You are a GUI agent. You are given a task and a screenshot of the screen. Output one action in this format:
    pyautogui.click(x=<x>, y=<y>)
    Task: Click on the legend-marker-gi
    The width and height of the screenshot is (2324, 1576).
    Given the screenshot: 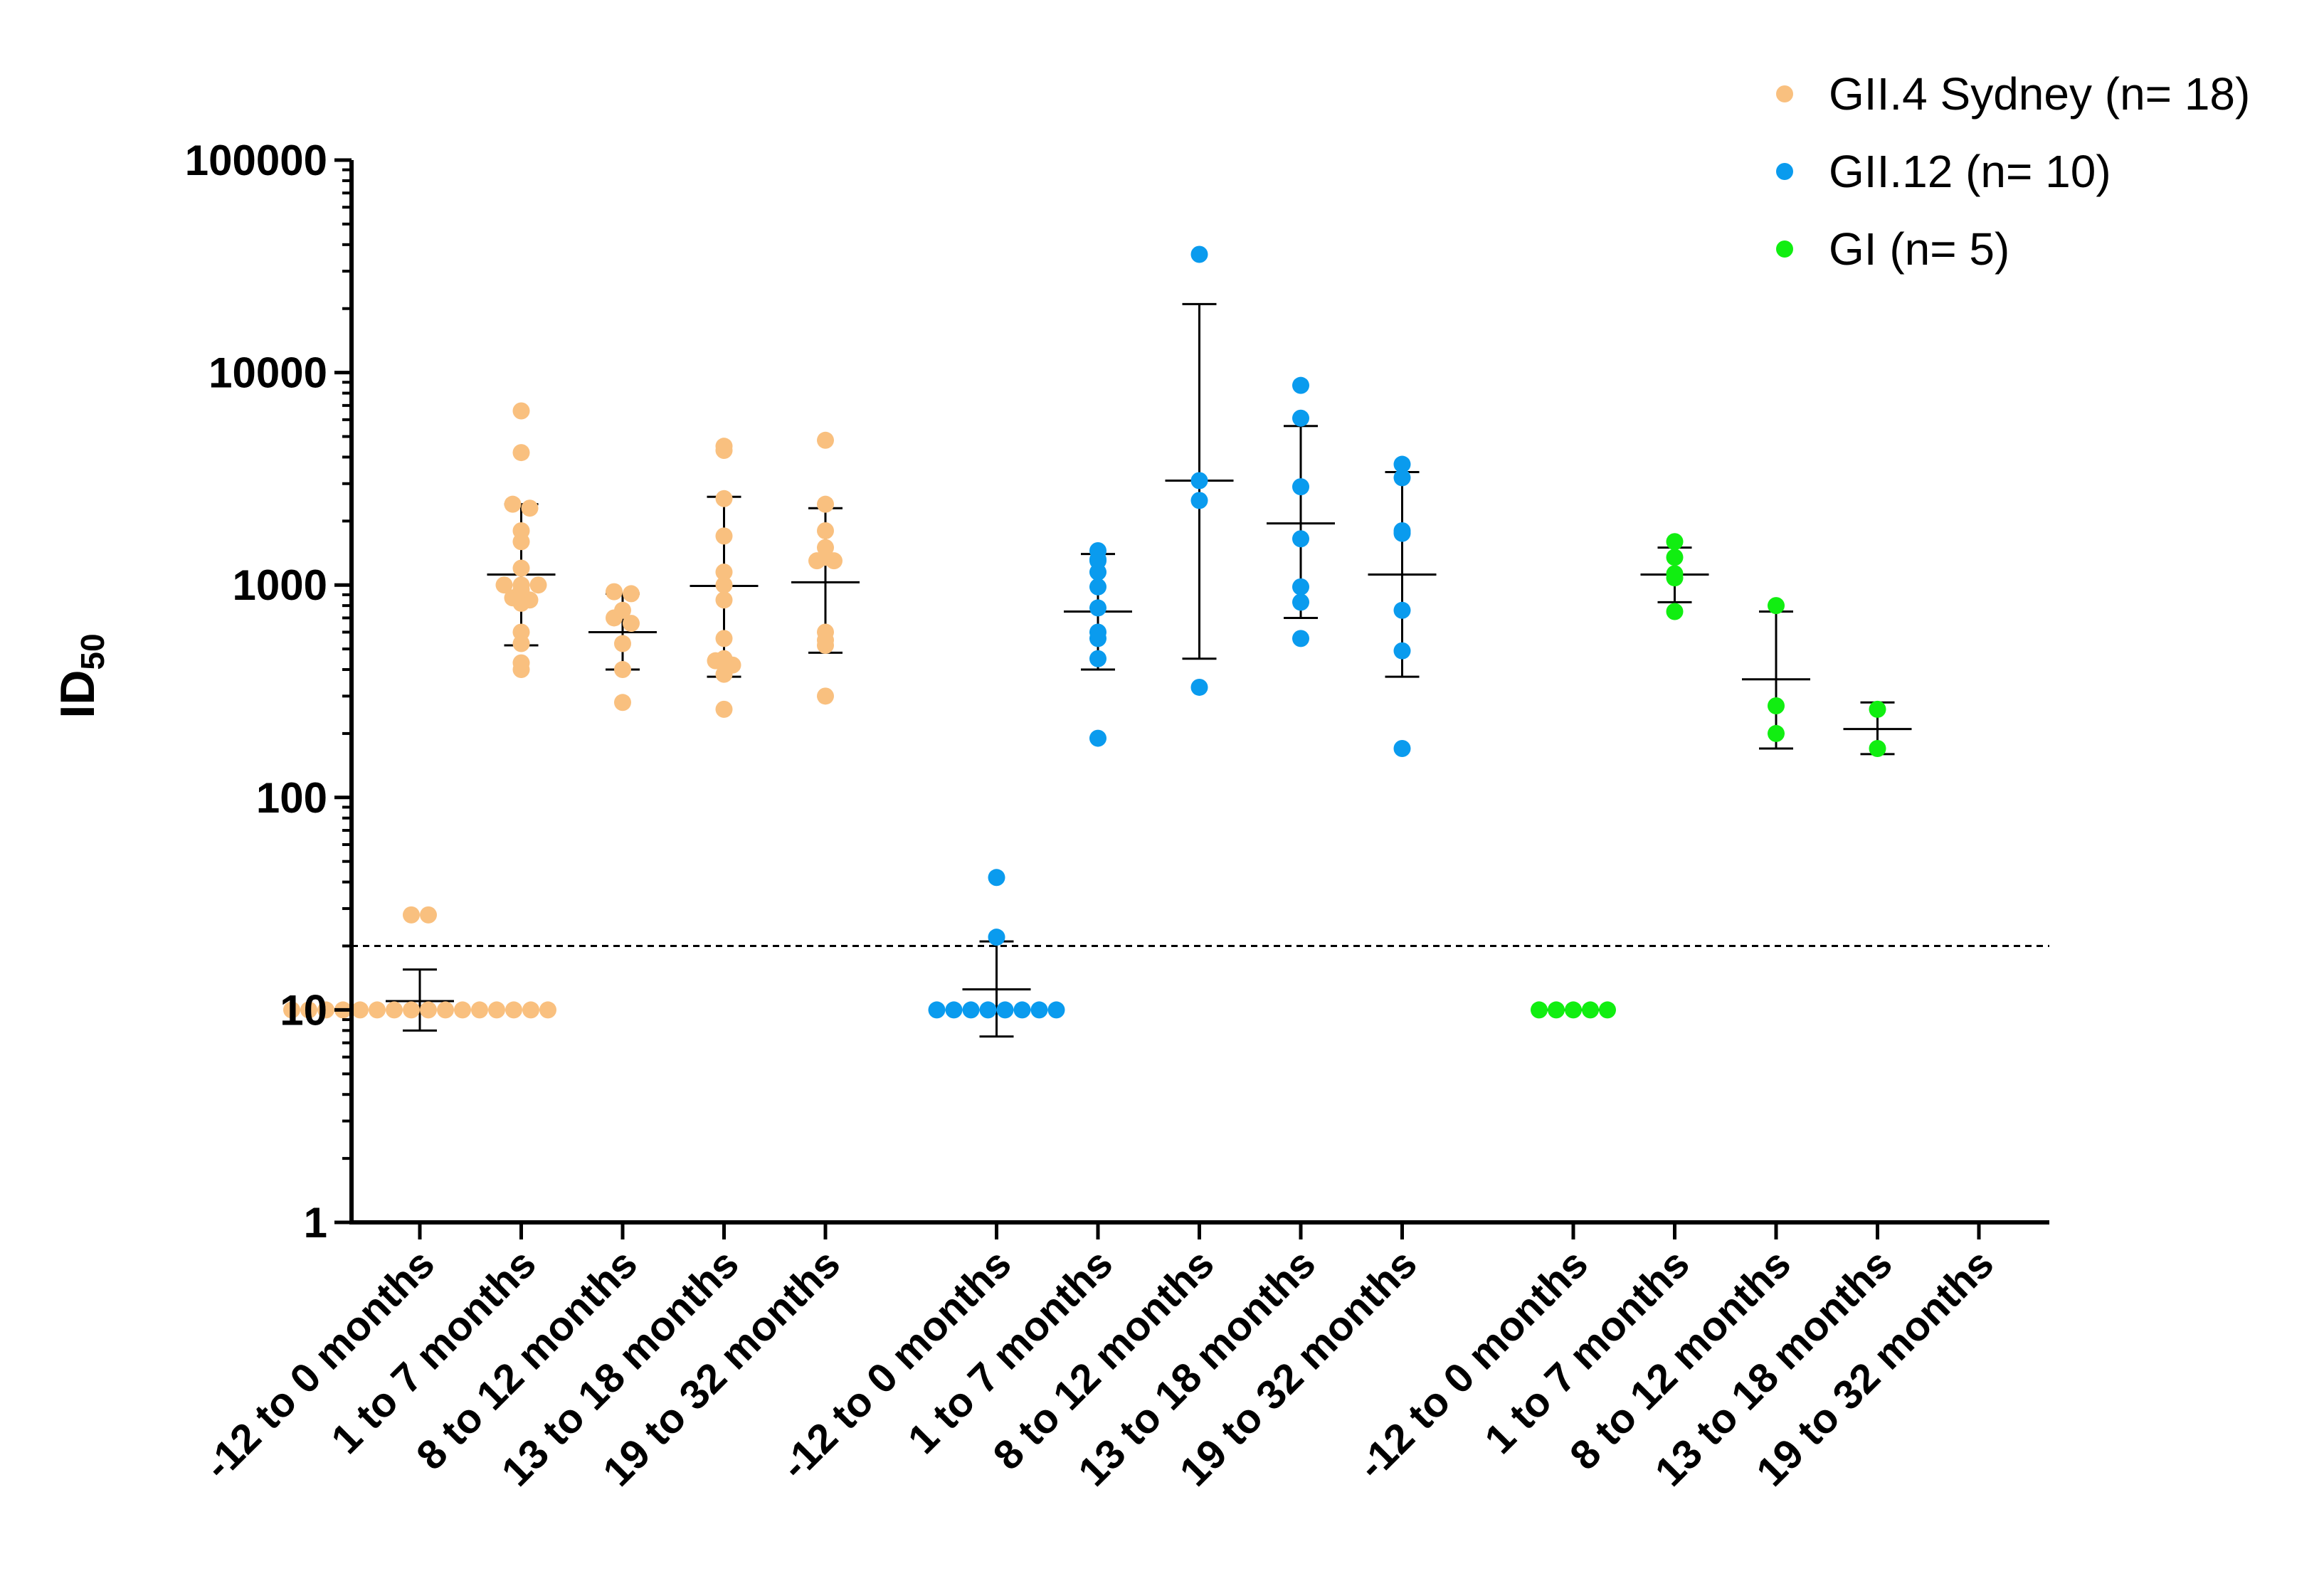 What is the action you would take?
    pyautogui.click(x=1784, y=249)
    